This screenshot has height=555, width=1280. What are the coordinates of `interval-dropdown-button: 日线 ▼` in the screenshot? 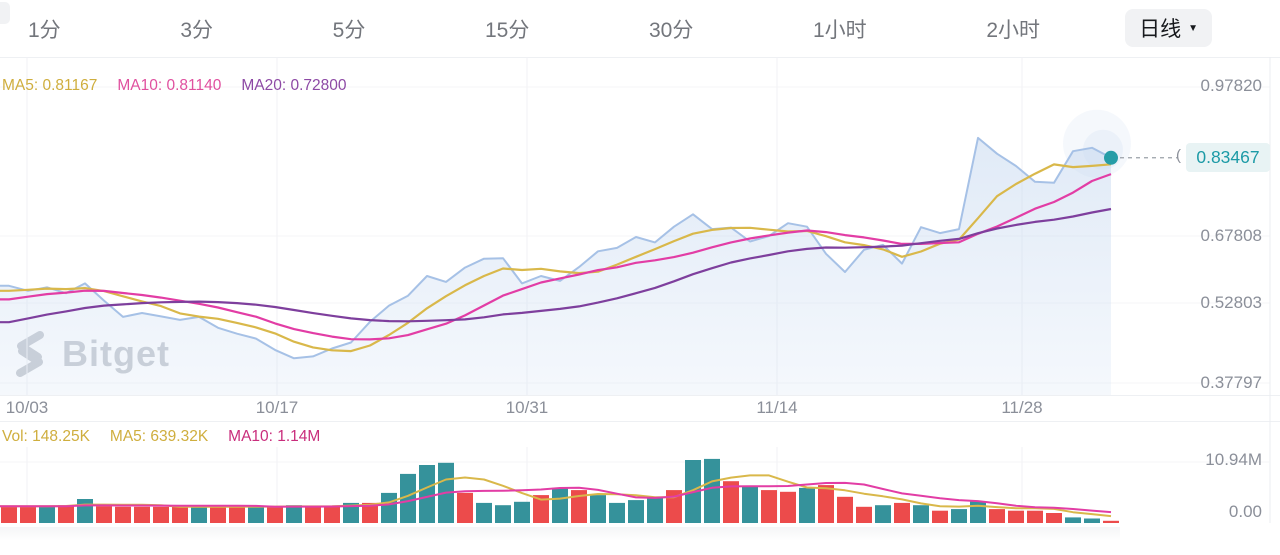 It's located at (1168, 28).